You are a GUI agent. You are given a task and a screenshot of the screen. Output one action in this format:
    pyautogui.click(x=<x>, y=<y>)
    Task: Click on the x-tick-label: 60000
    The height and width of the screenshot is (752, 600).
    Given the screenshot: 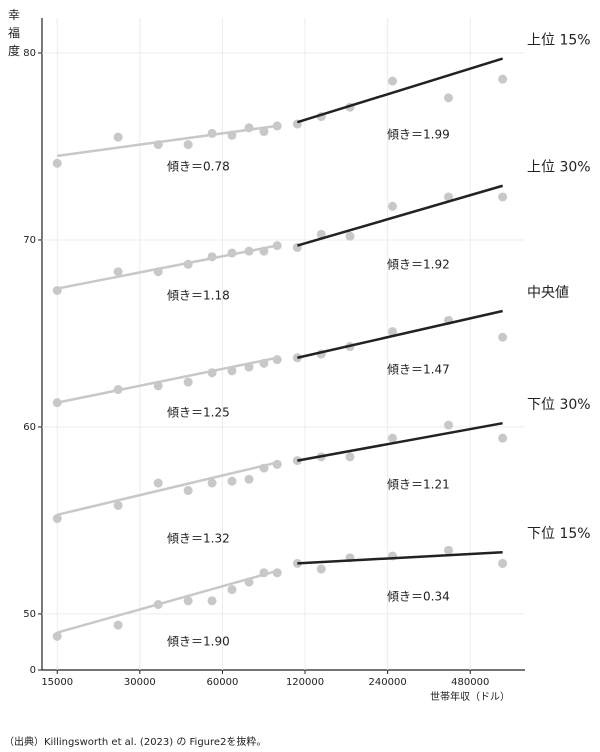 What is the action you would take?
    pyautogui.click(x=223, y=682)
    